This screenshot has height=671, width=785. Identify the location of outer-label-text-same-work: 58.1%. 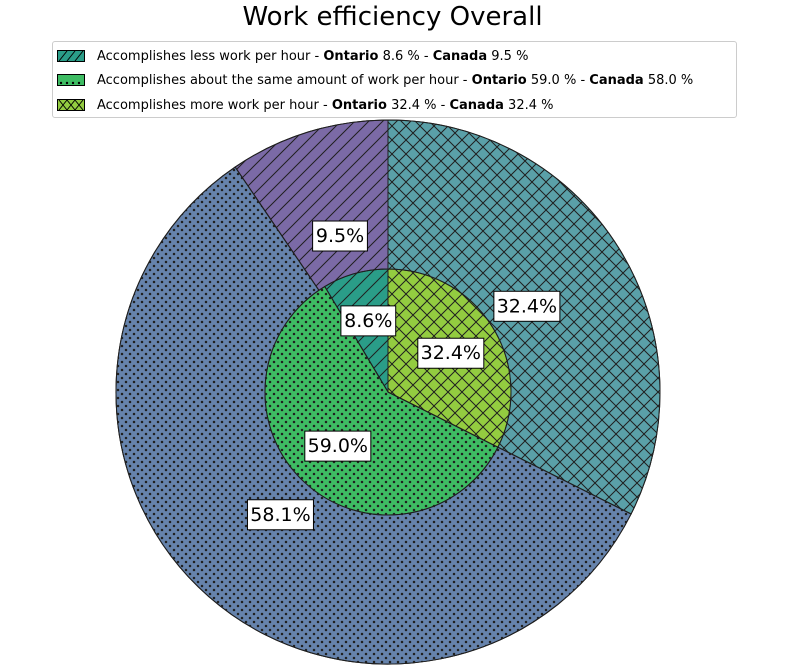
(280, 515).